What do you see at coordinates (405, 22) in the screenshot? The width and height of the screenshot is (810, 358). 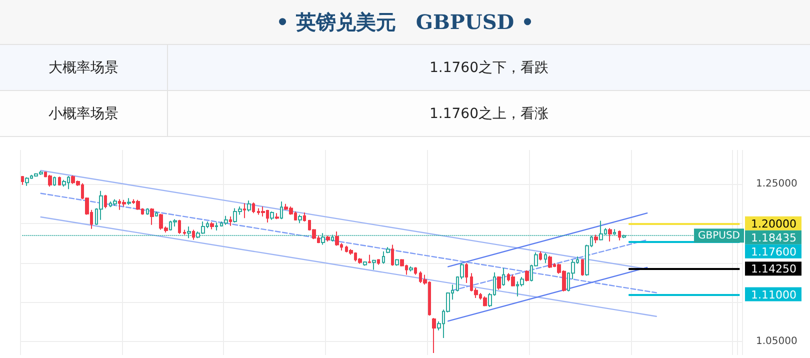 I see `chart-title: • 英镑兑美元 GBPUSD •` at bounding box center [405, 22].